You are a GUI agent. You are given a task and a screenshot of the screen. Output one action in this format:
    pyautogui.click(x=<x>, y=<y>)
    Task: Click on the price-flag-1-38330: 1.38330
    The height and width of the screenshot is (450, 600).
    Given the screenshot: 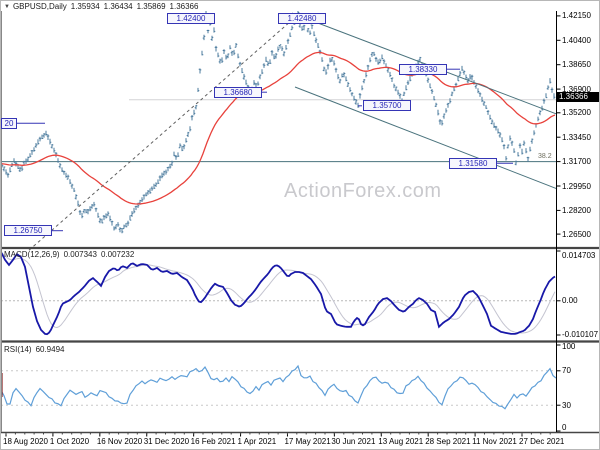 What is the action you would take?
    pyautogui.click(x=423, y=69)
    